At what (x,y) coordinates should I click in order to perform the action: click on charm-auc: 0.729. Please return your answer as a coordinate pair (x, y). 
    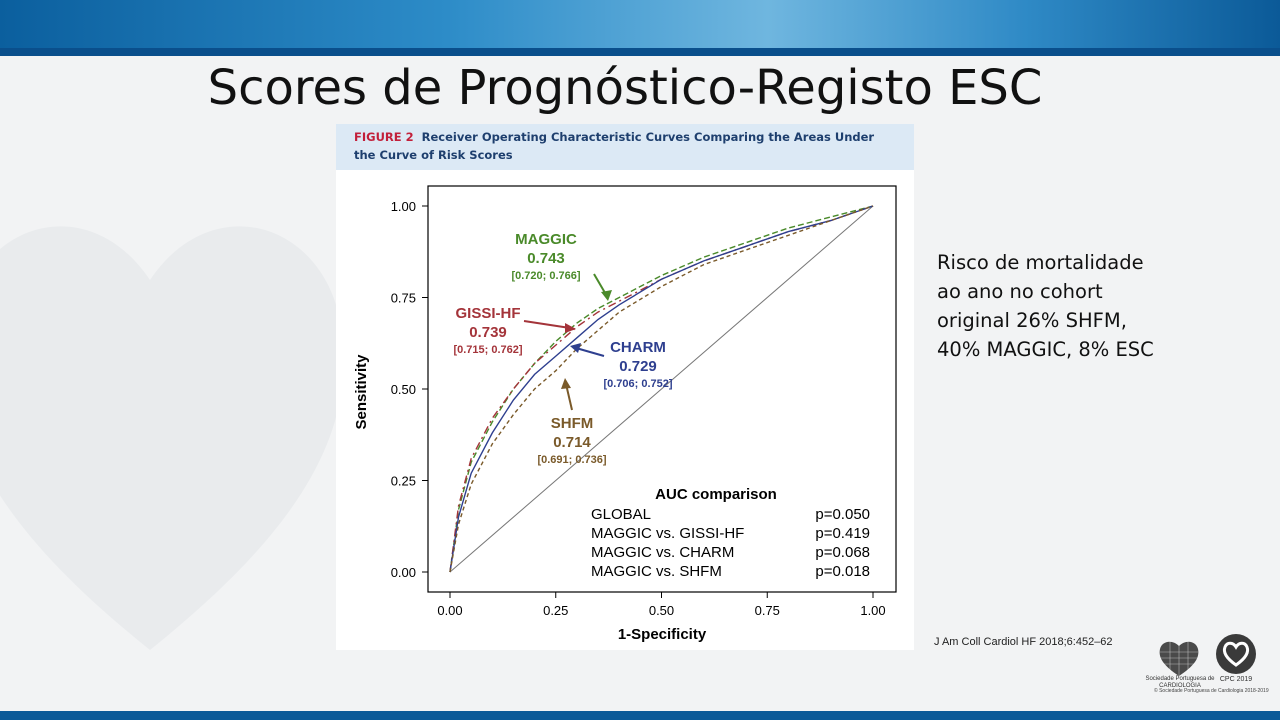
    Looking at the image, I should click on (638, 366).